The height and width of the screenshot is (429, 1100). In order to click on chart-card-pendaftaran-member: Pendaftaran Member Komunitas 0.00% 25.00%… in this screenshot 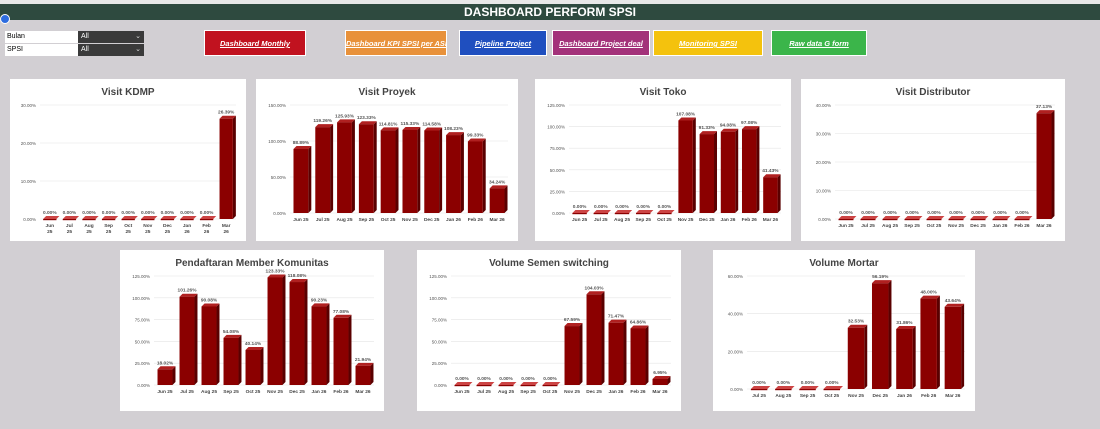, I will do `click(252, 330)`.